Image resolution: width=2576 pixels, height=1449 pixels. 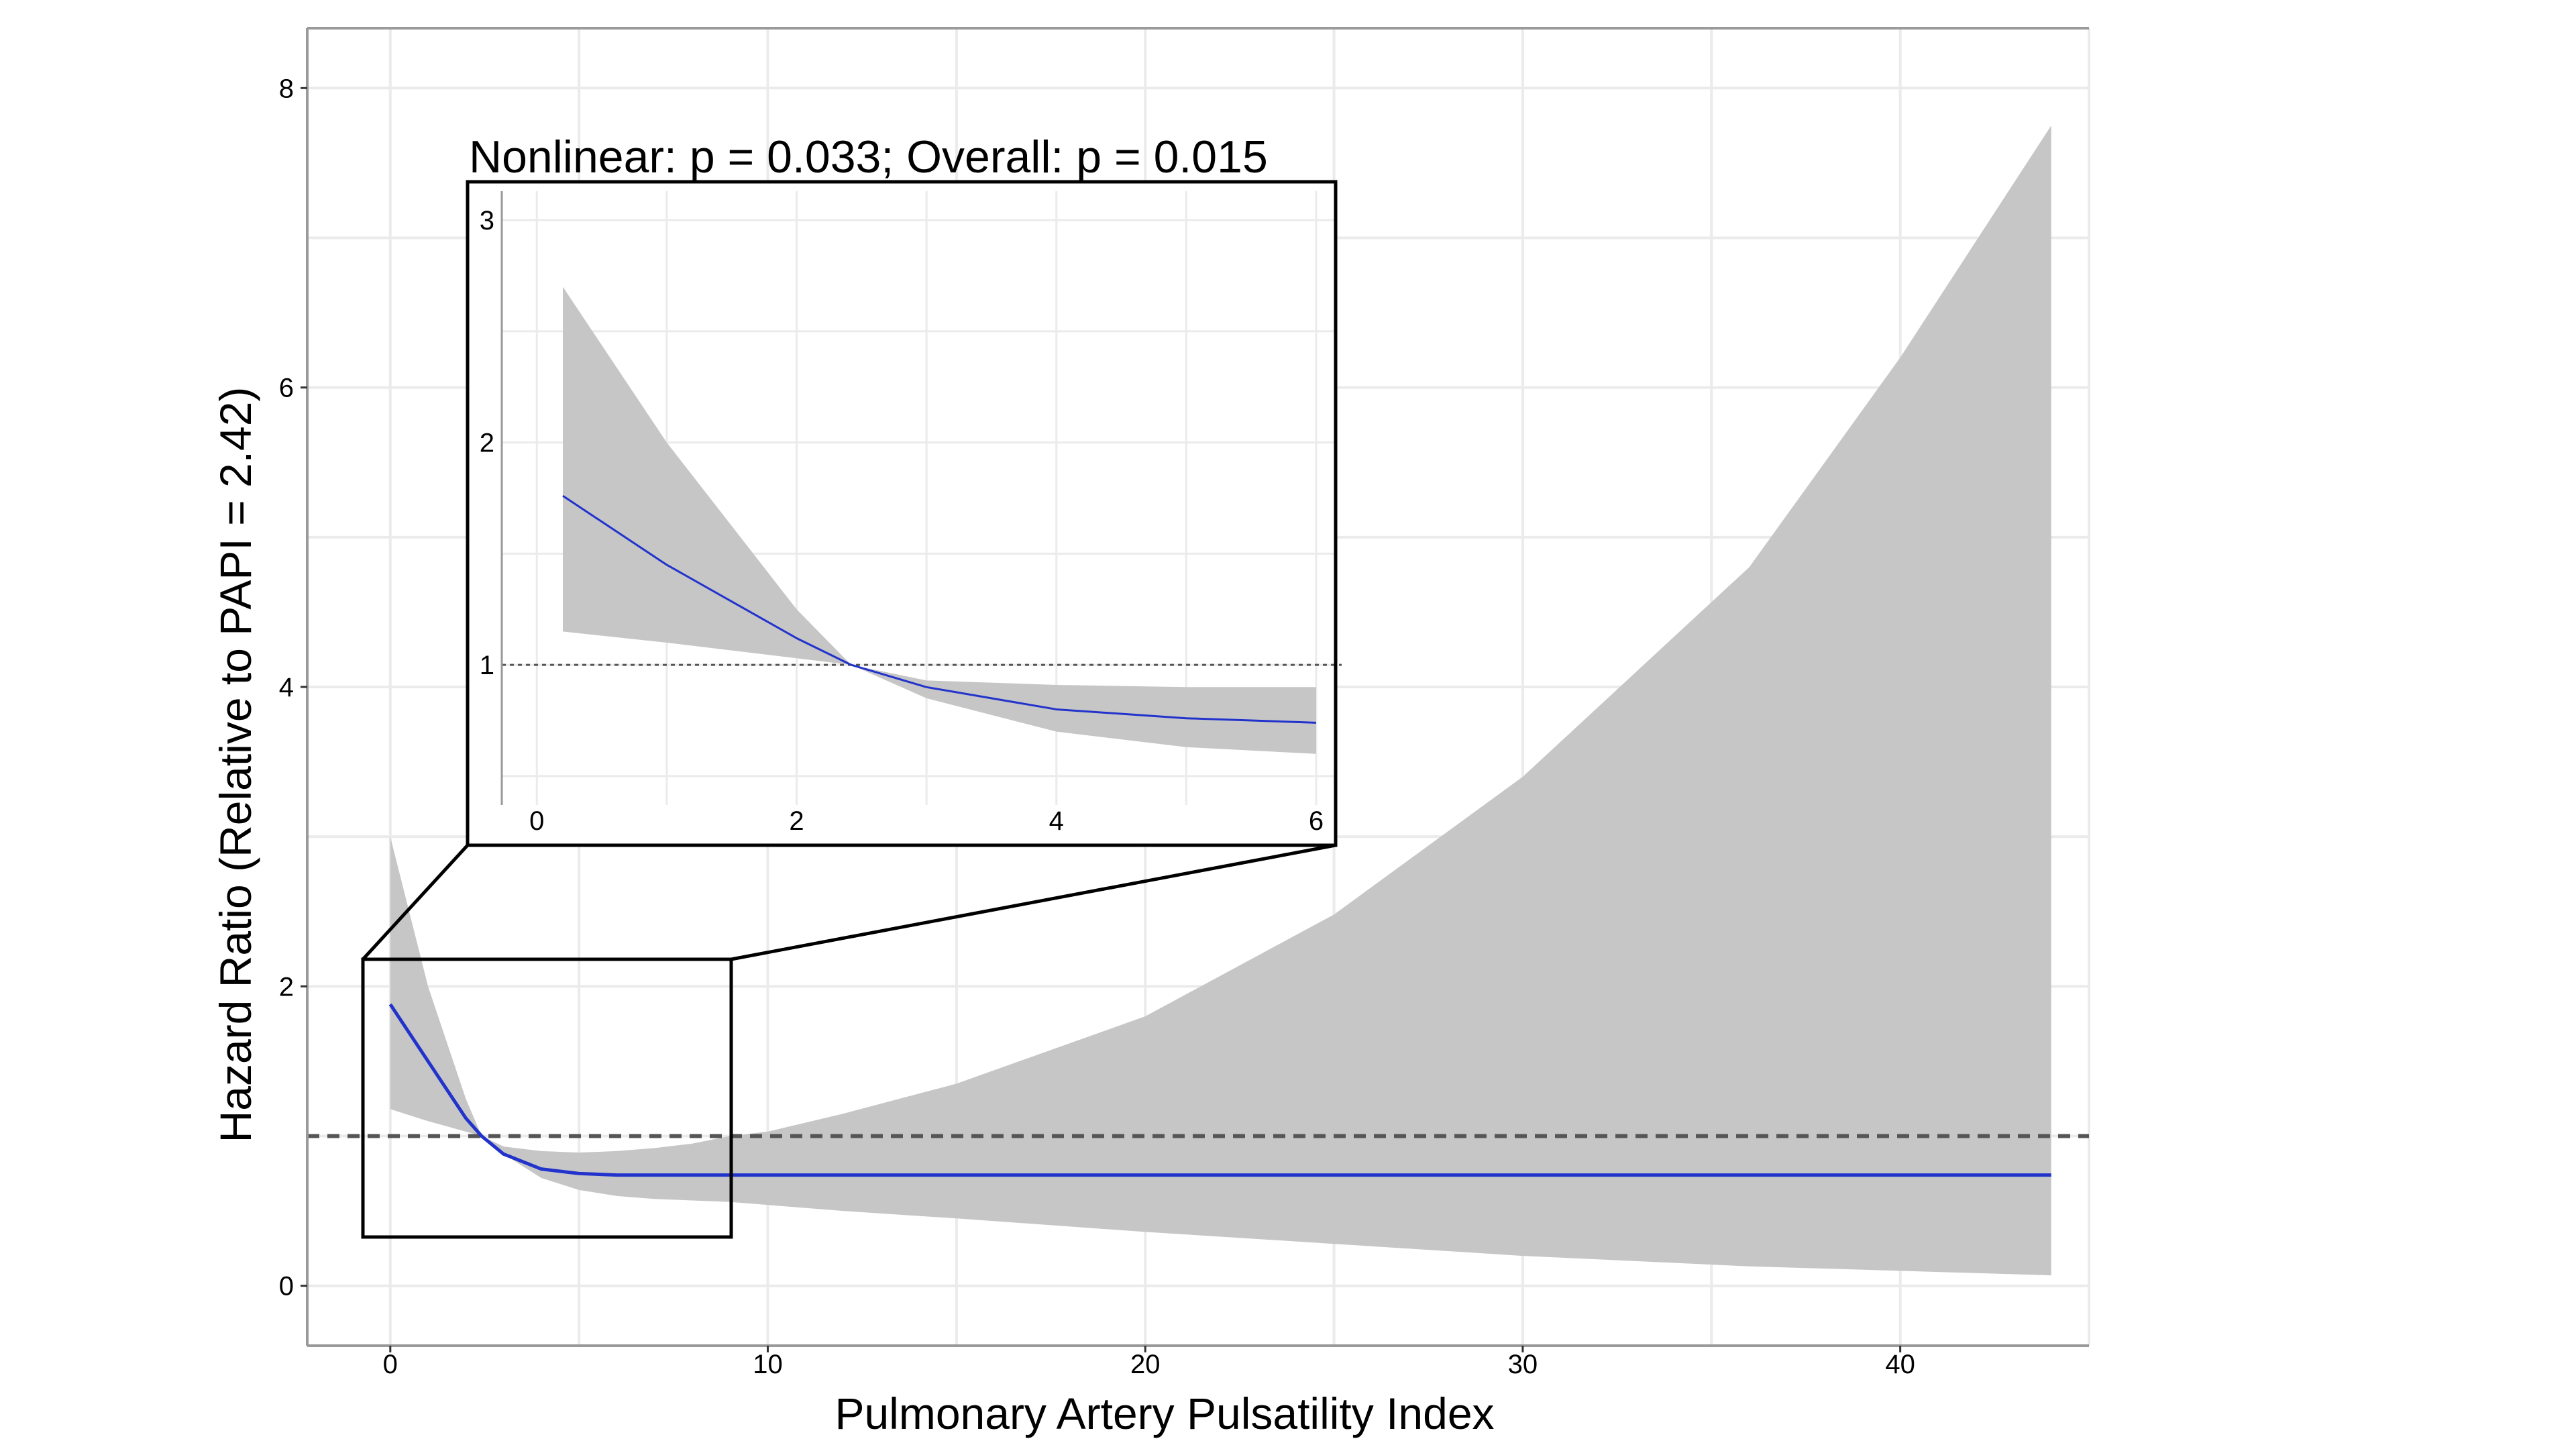 I want to click on x-tick-label: 10, so click(x=768, y=1364).